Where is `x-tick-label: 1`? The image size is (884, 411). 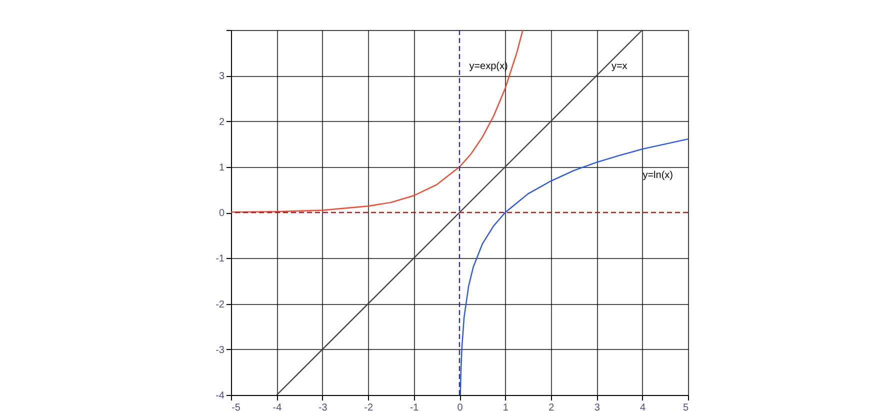
x-tick-label: 1 is located at coordinates (505, 406).